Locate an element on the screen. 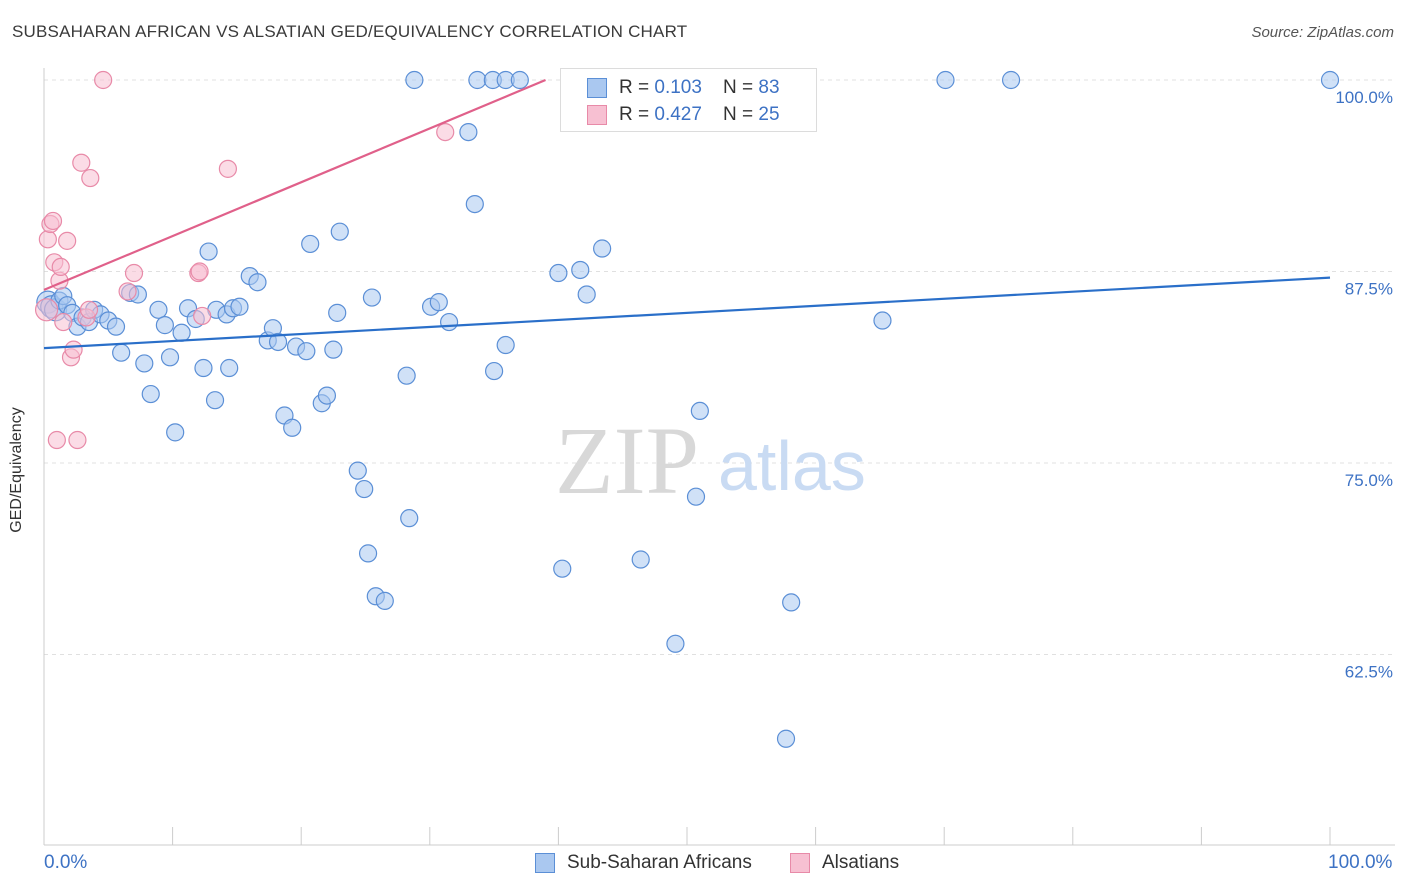 The width and height of the screenshot is (1406, 892). x-tick-label-max: 100.0% is located at coordinates (1360, 862).